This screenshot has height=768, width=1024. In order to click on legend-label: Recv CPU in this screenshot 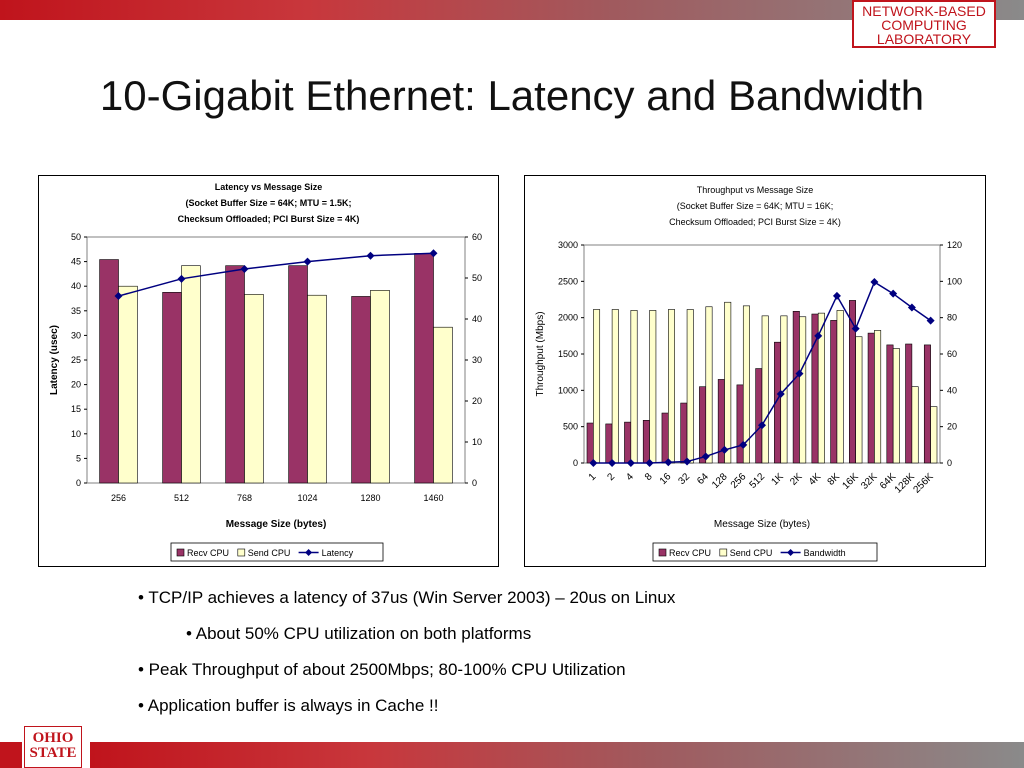, I will do `click(208, 553)`.